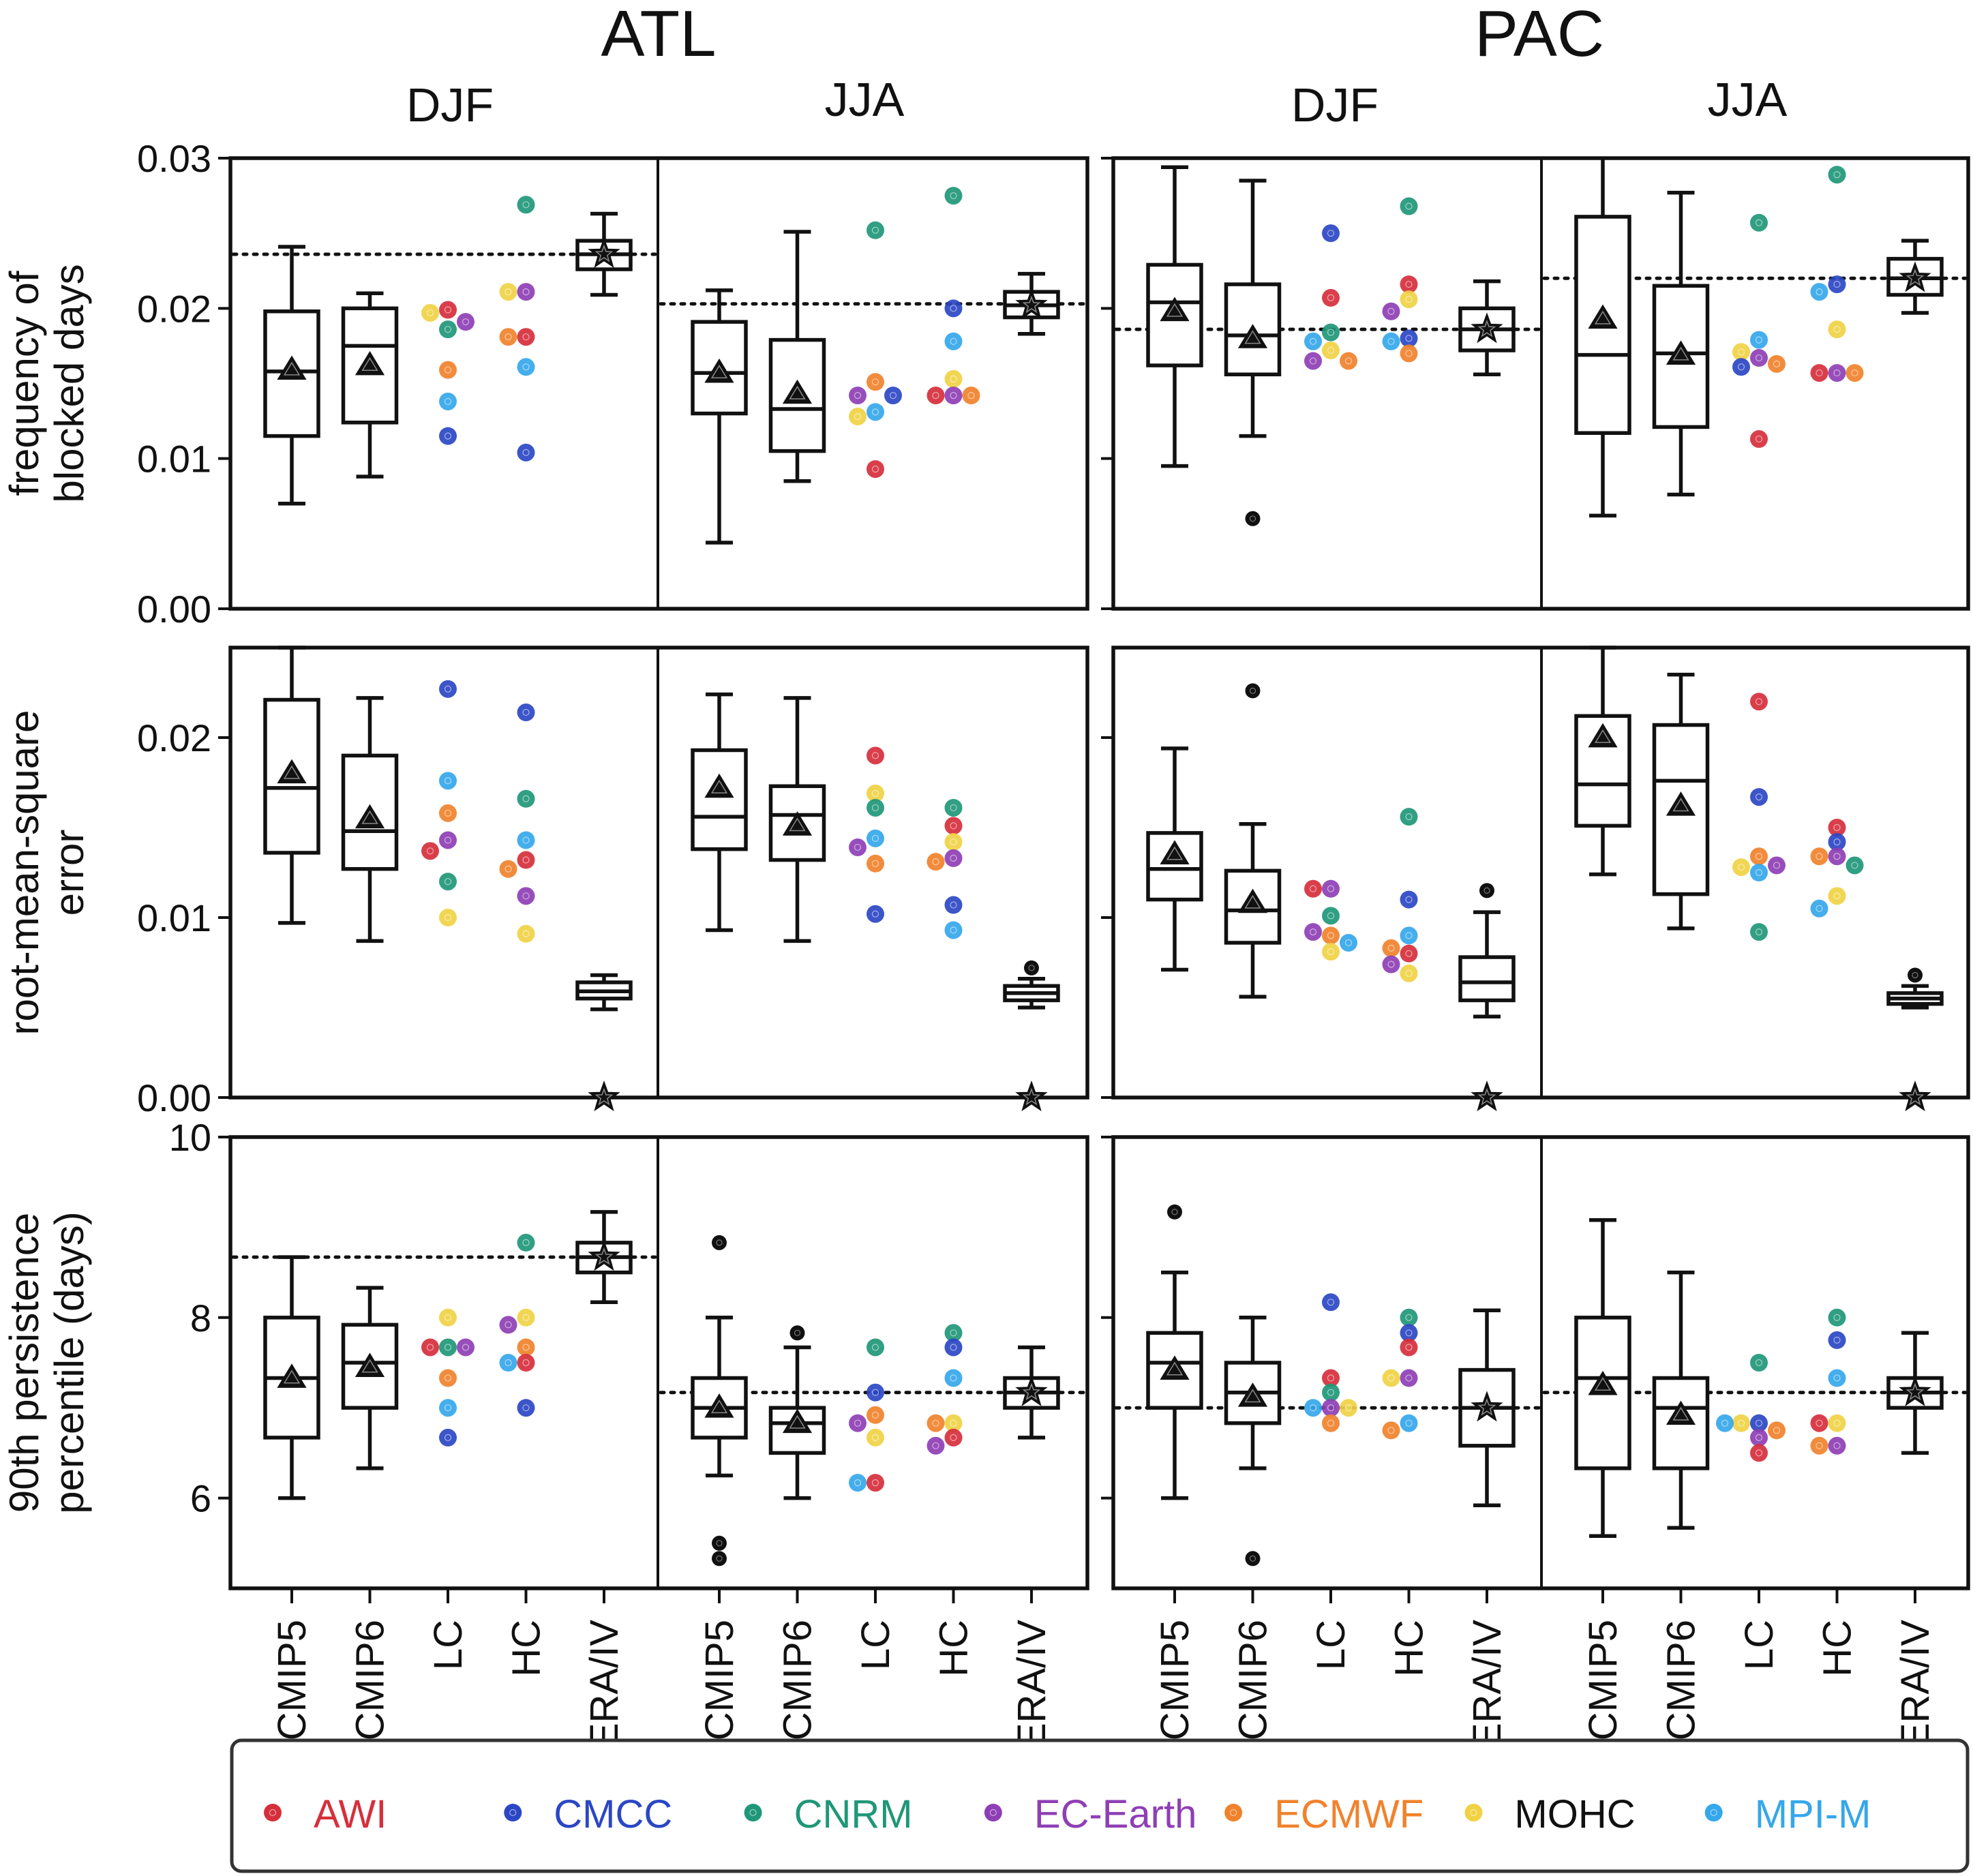  I want to click on y-tick-label: 0.03, so click(174, 159).